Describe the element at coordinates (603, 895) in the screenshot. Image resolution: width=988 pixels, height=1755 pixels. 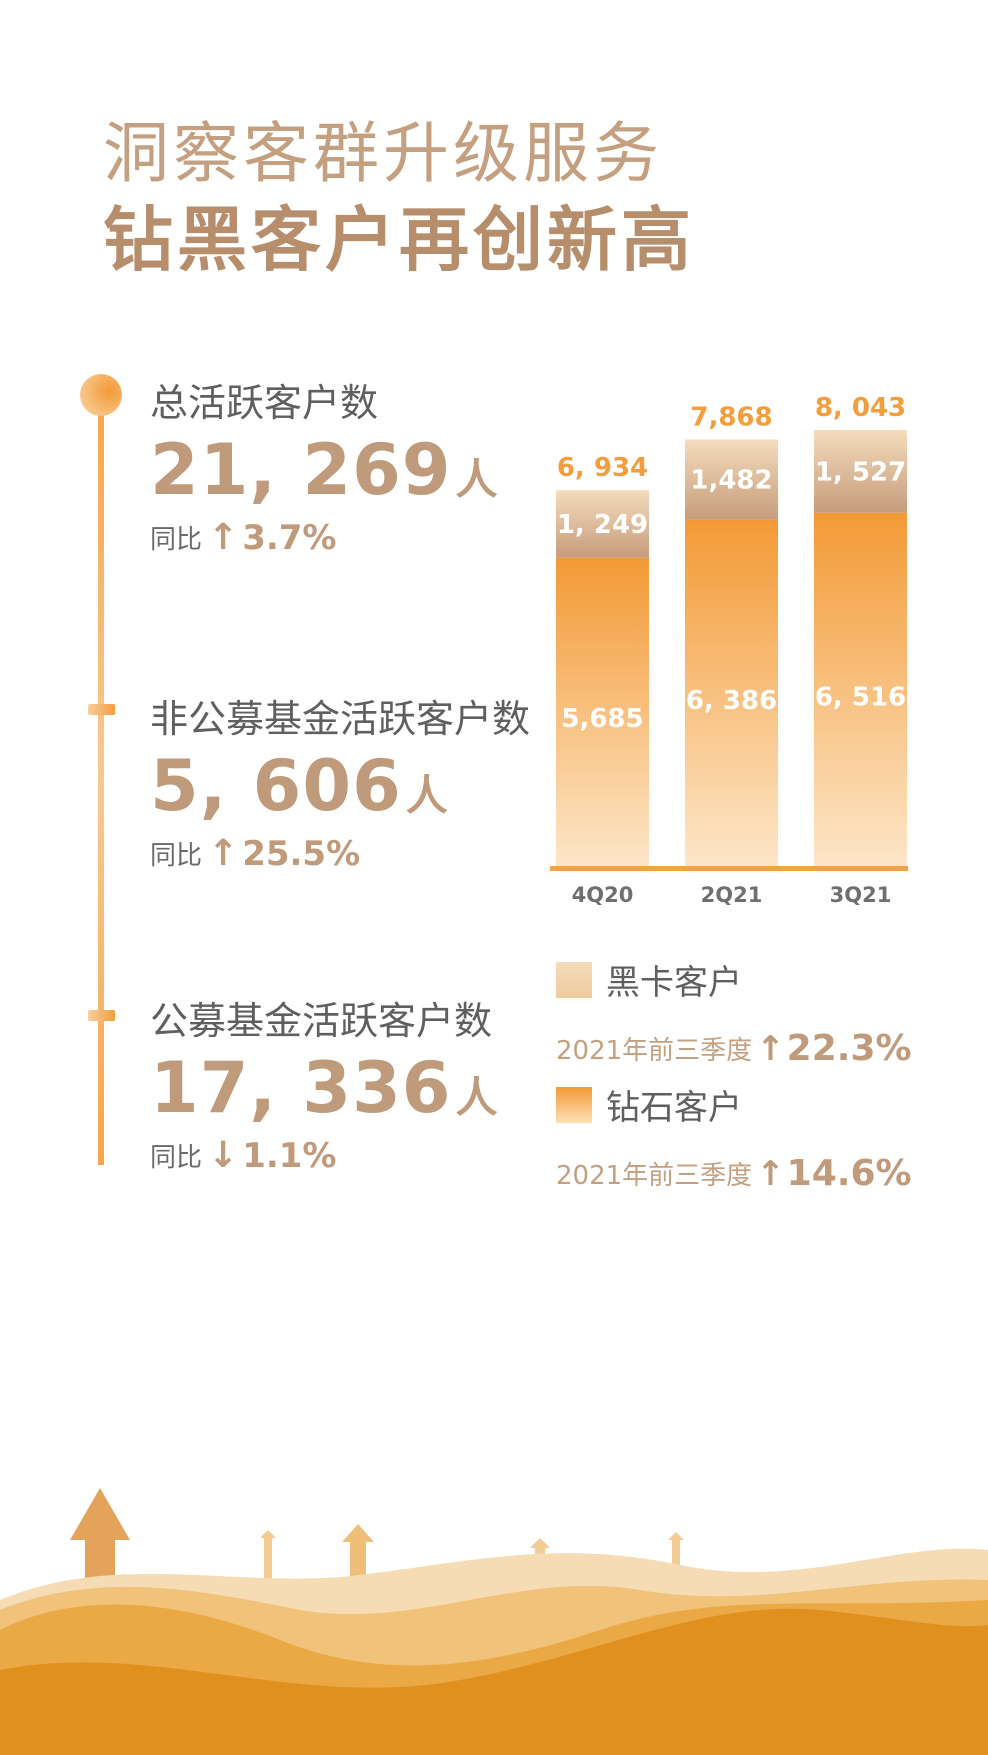
I see `x-tick-label: 4Q20` at that location.